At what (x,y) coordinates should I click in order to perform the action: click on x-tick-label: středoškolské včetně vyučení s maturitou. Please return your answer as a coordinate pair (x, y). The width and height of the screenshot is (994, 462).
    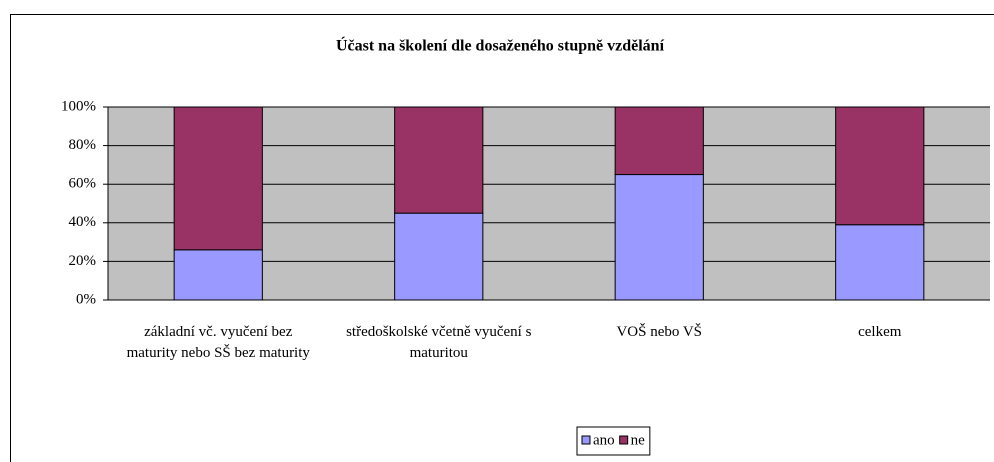
    Looking at the image, I should click on (439, 342).